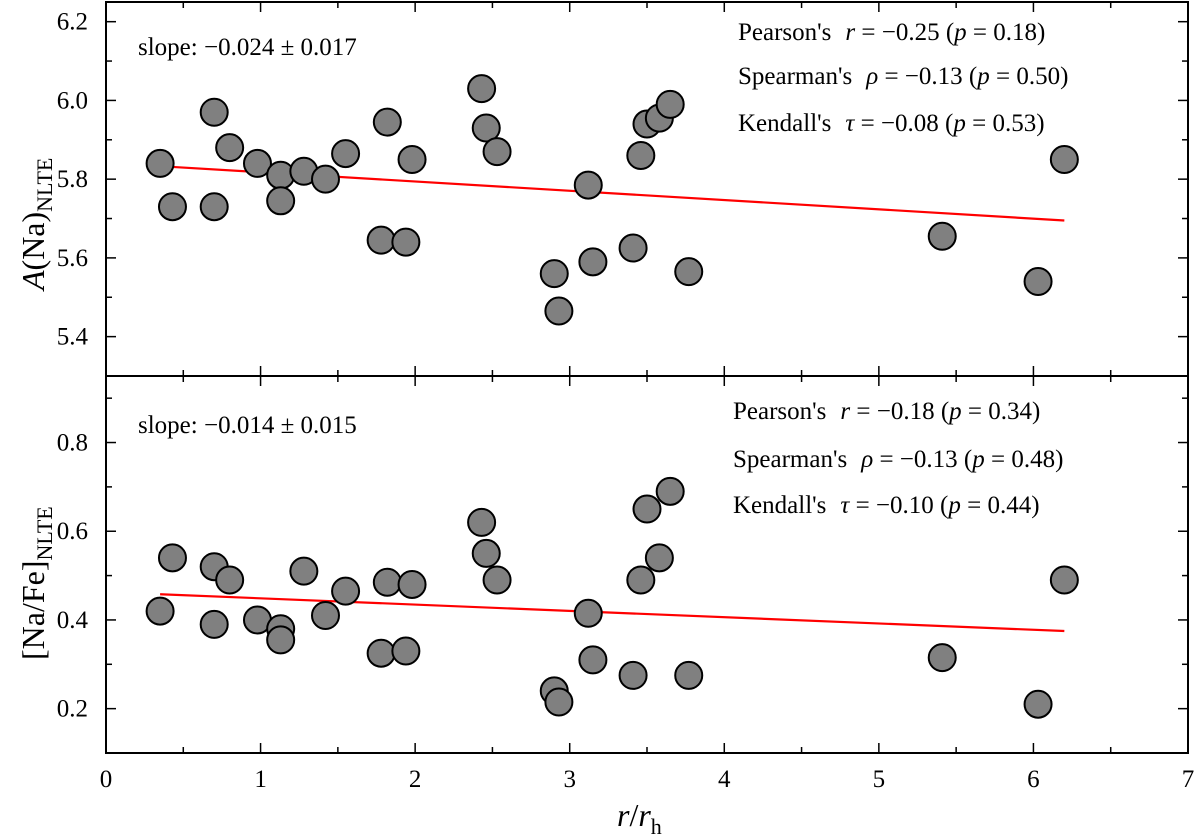 The height and width of the screenshot is (838, 1200). I want to click on bottom-stat-spearman: Spearman's ρ = −0.13 (p = 0.48), so click(898, 459).